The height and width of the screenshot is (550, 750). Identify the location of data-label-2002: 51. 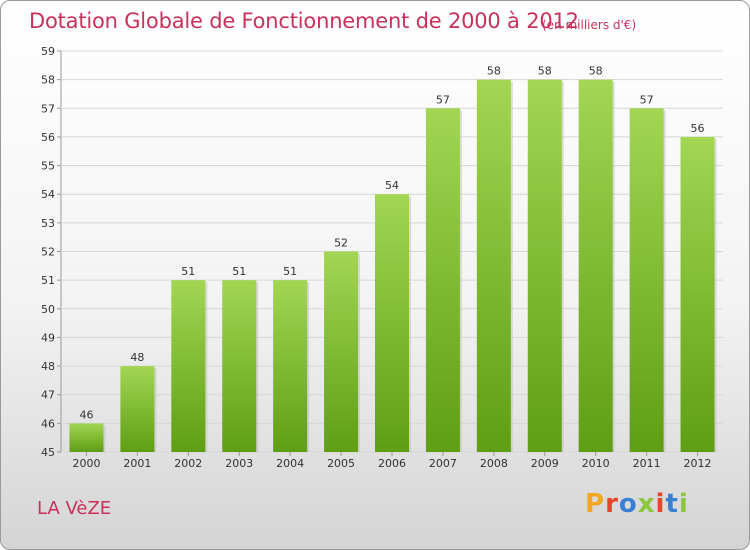
(188, 271).